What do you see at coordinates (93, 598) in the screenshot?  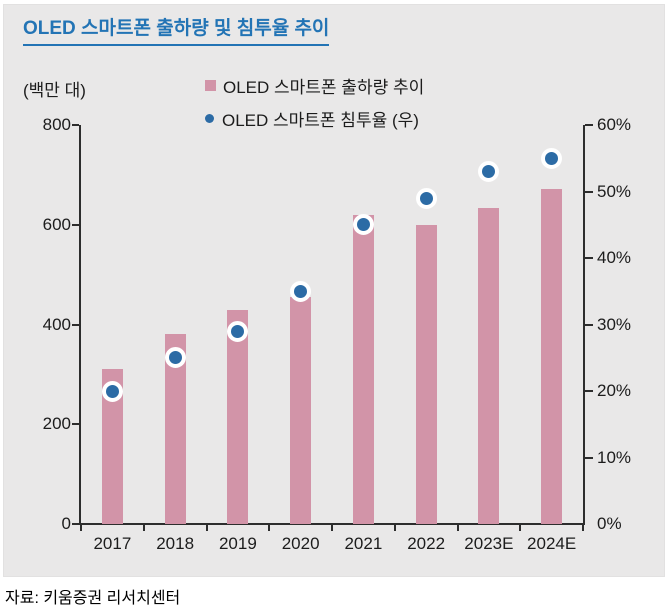 I see `source-note: 자료: 키움증권 리서치센터` at bounding box center [93, 598].